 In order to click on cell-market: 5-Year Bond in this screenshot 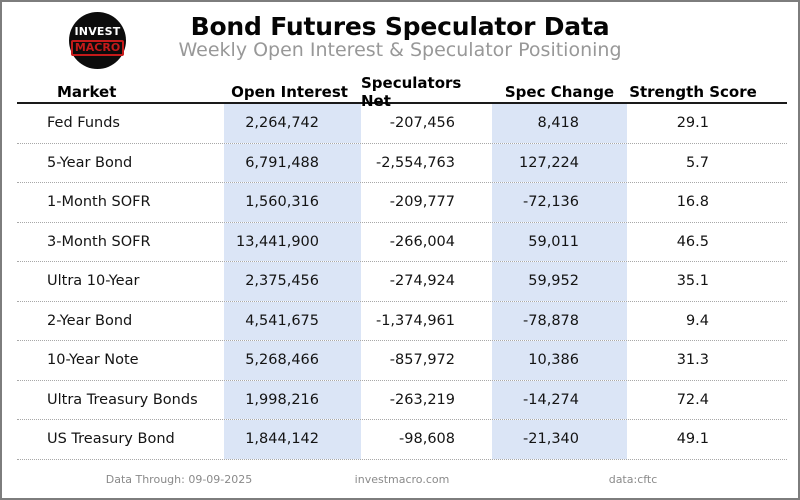, I will do `click(90, 162)`.